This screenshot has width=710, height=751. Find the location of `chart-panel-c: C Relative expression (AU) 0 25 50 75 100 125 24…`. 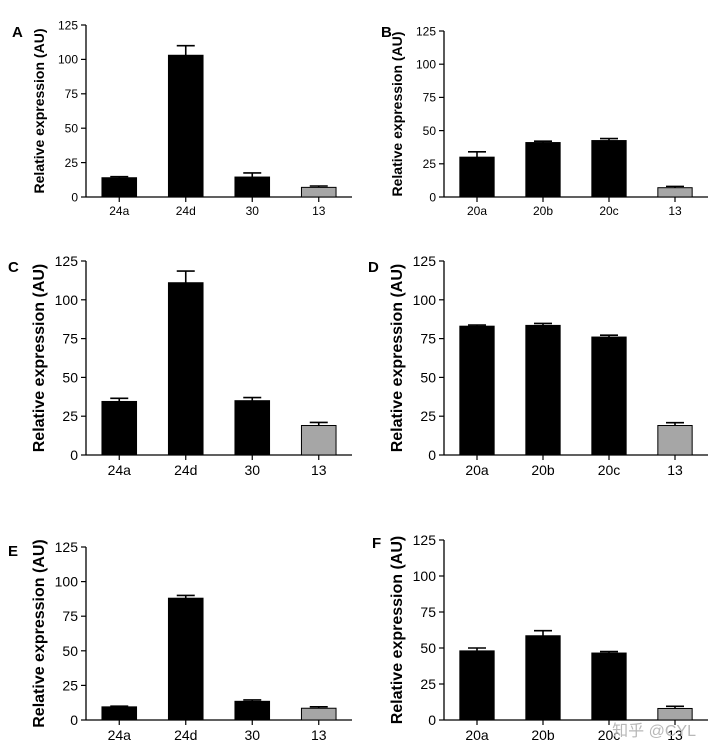

chart-panel-c: C Relative expression (AU) 0 25 50 75 100 125 24… is located at coordinates (180, 365).